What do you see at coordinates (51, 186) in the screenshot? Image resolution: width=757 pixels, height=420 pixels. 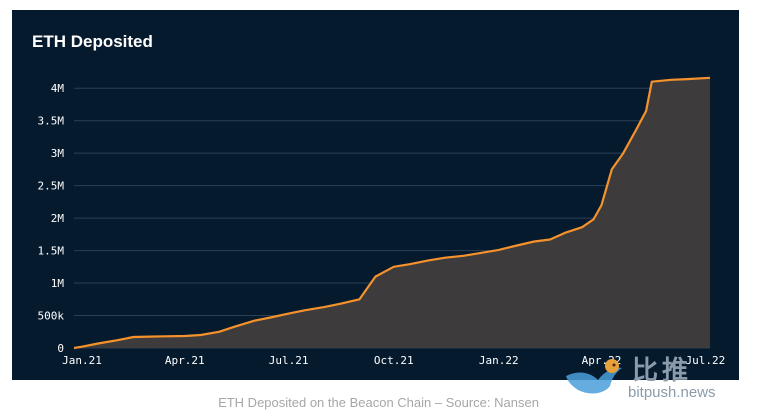 I see `y-tick-label: 2.5M` at bounding box center [51, 186].